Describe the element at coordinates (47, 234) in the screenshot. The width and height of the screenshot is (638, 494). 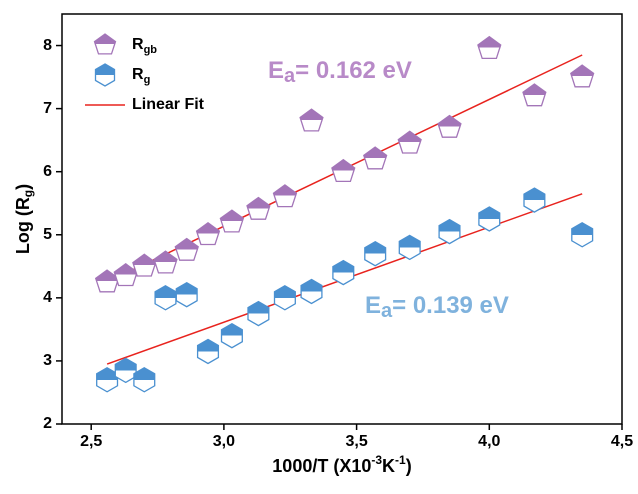
I see `y-tick-label: 5` at that location.